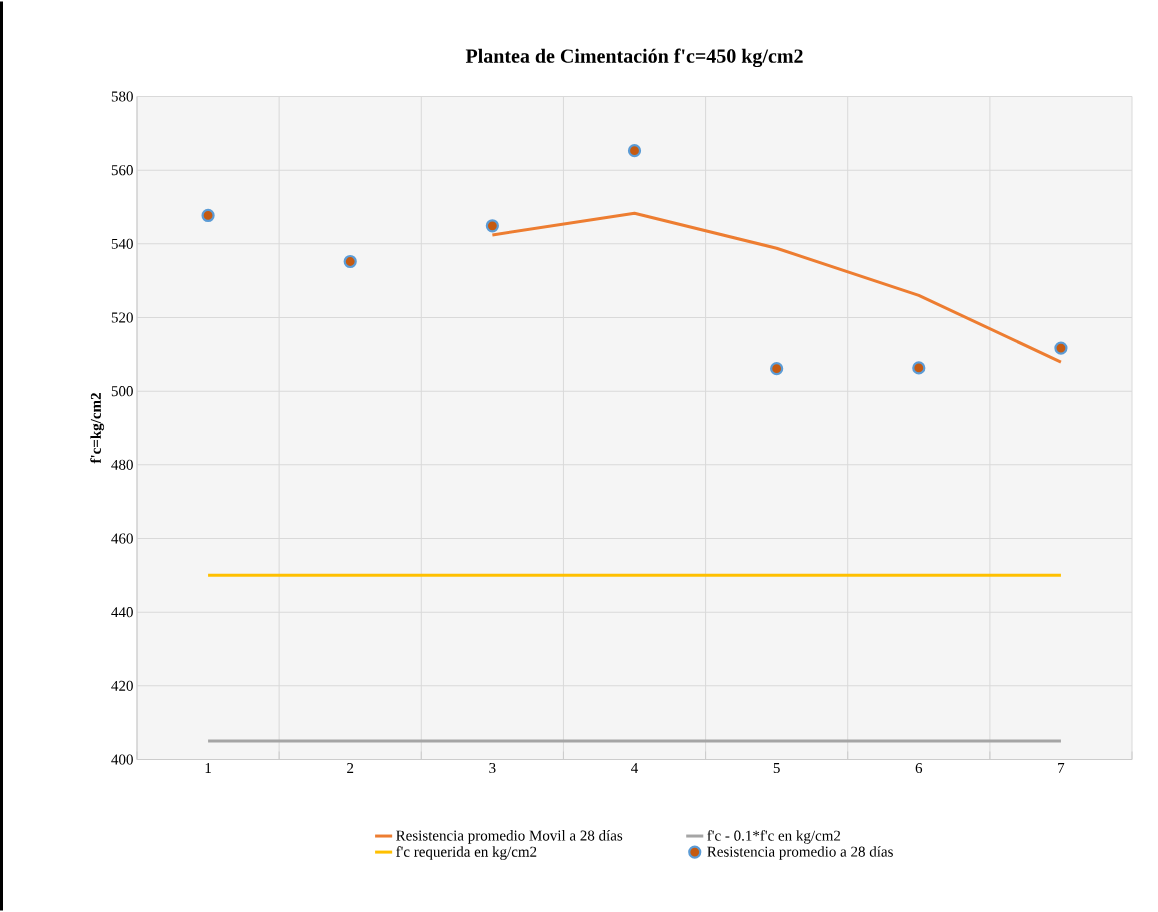 The image size is (1158, 912). Describe the element at coordinates (774, 837) in the screenshot. I see `legend-label: f'c - 0.1*f'c en kg/cm2` at that location.